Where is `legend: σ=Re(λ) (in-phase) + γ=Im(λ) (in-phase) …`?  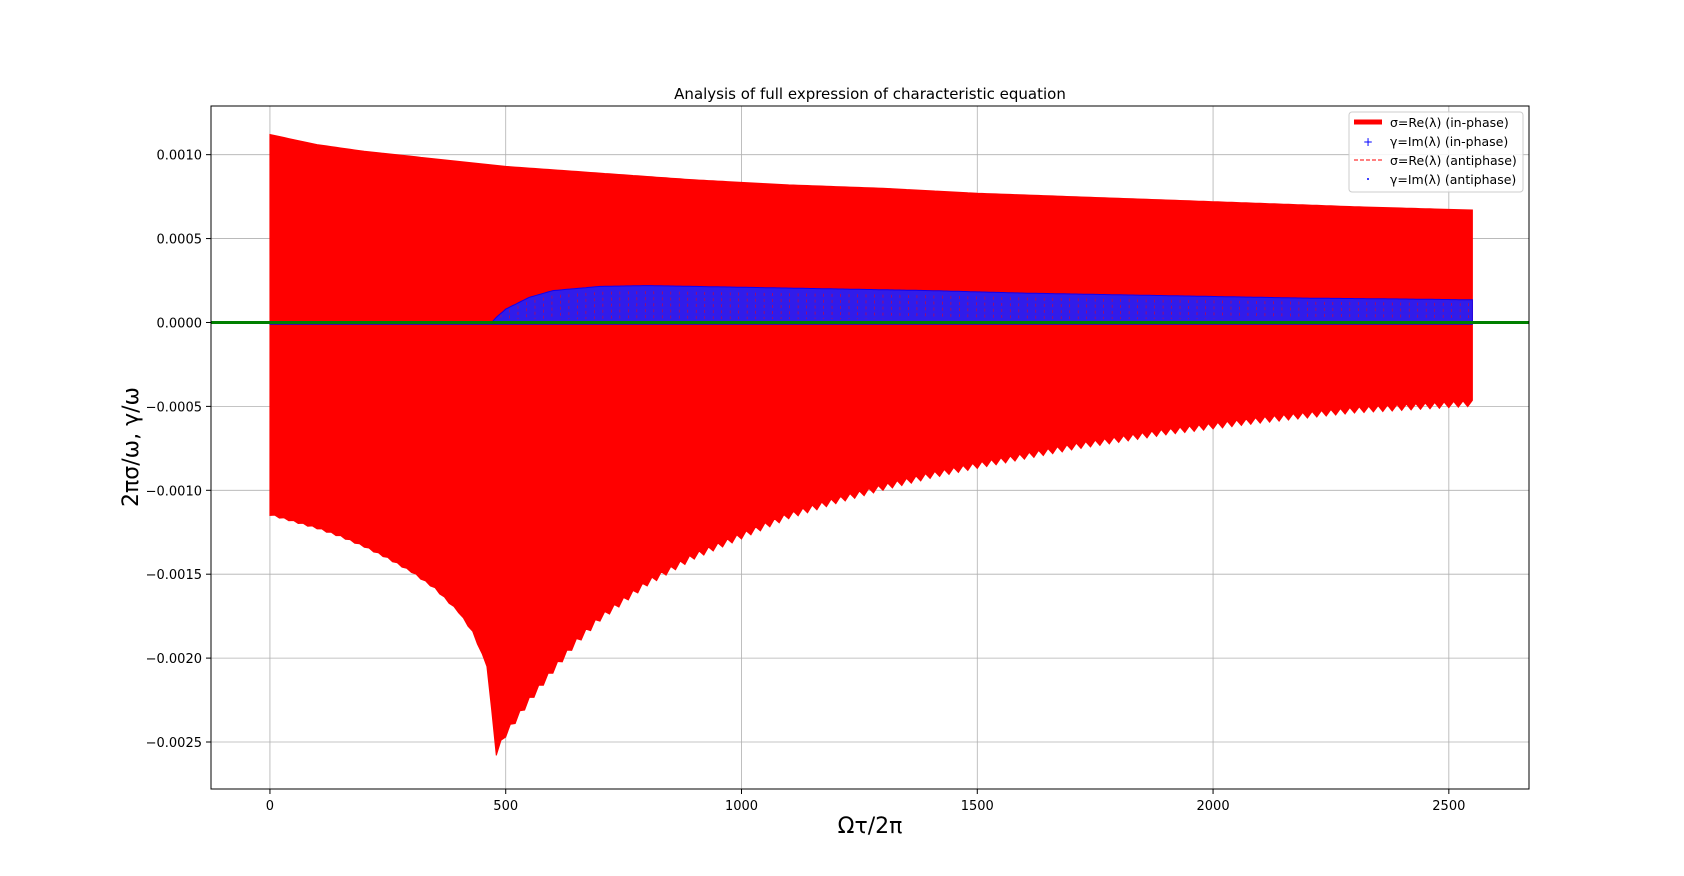 legend: σ=Re(λ) (in-phase) + γ=Im(λ) (in-phase) … is located at coordinates (1436, 152).